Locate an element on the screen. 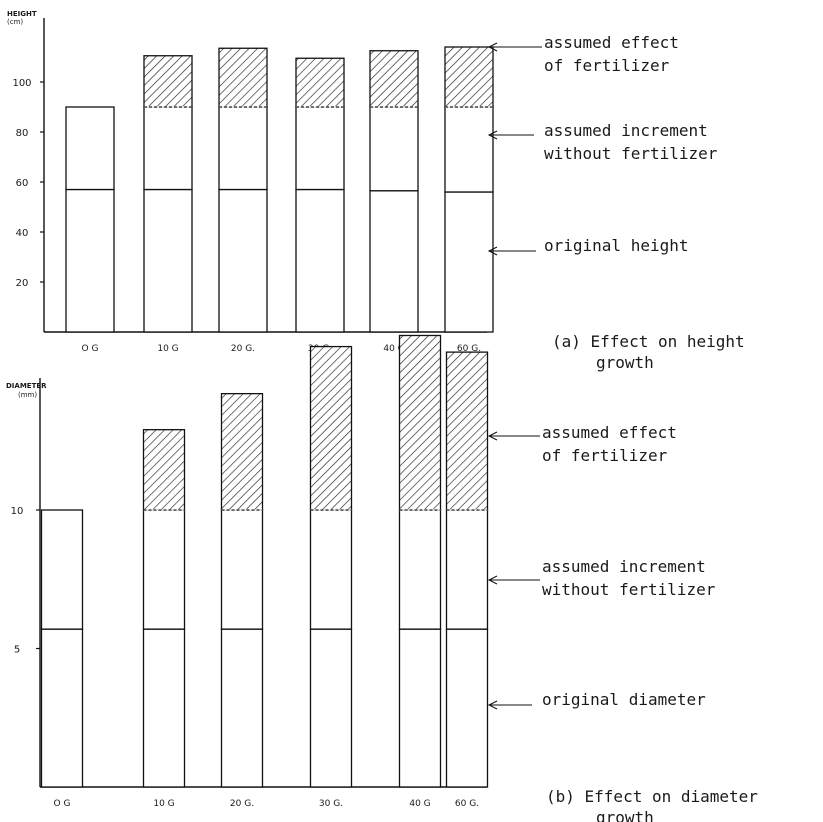 The width and height of the screenshot is (823, 822). panel-caption: (a) Effect on height growth is located at coordinates (648, 352).